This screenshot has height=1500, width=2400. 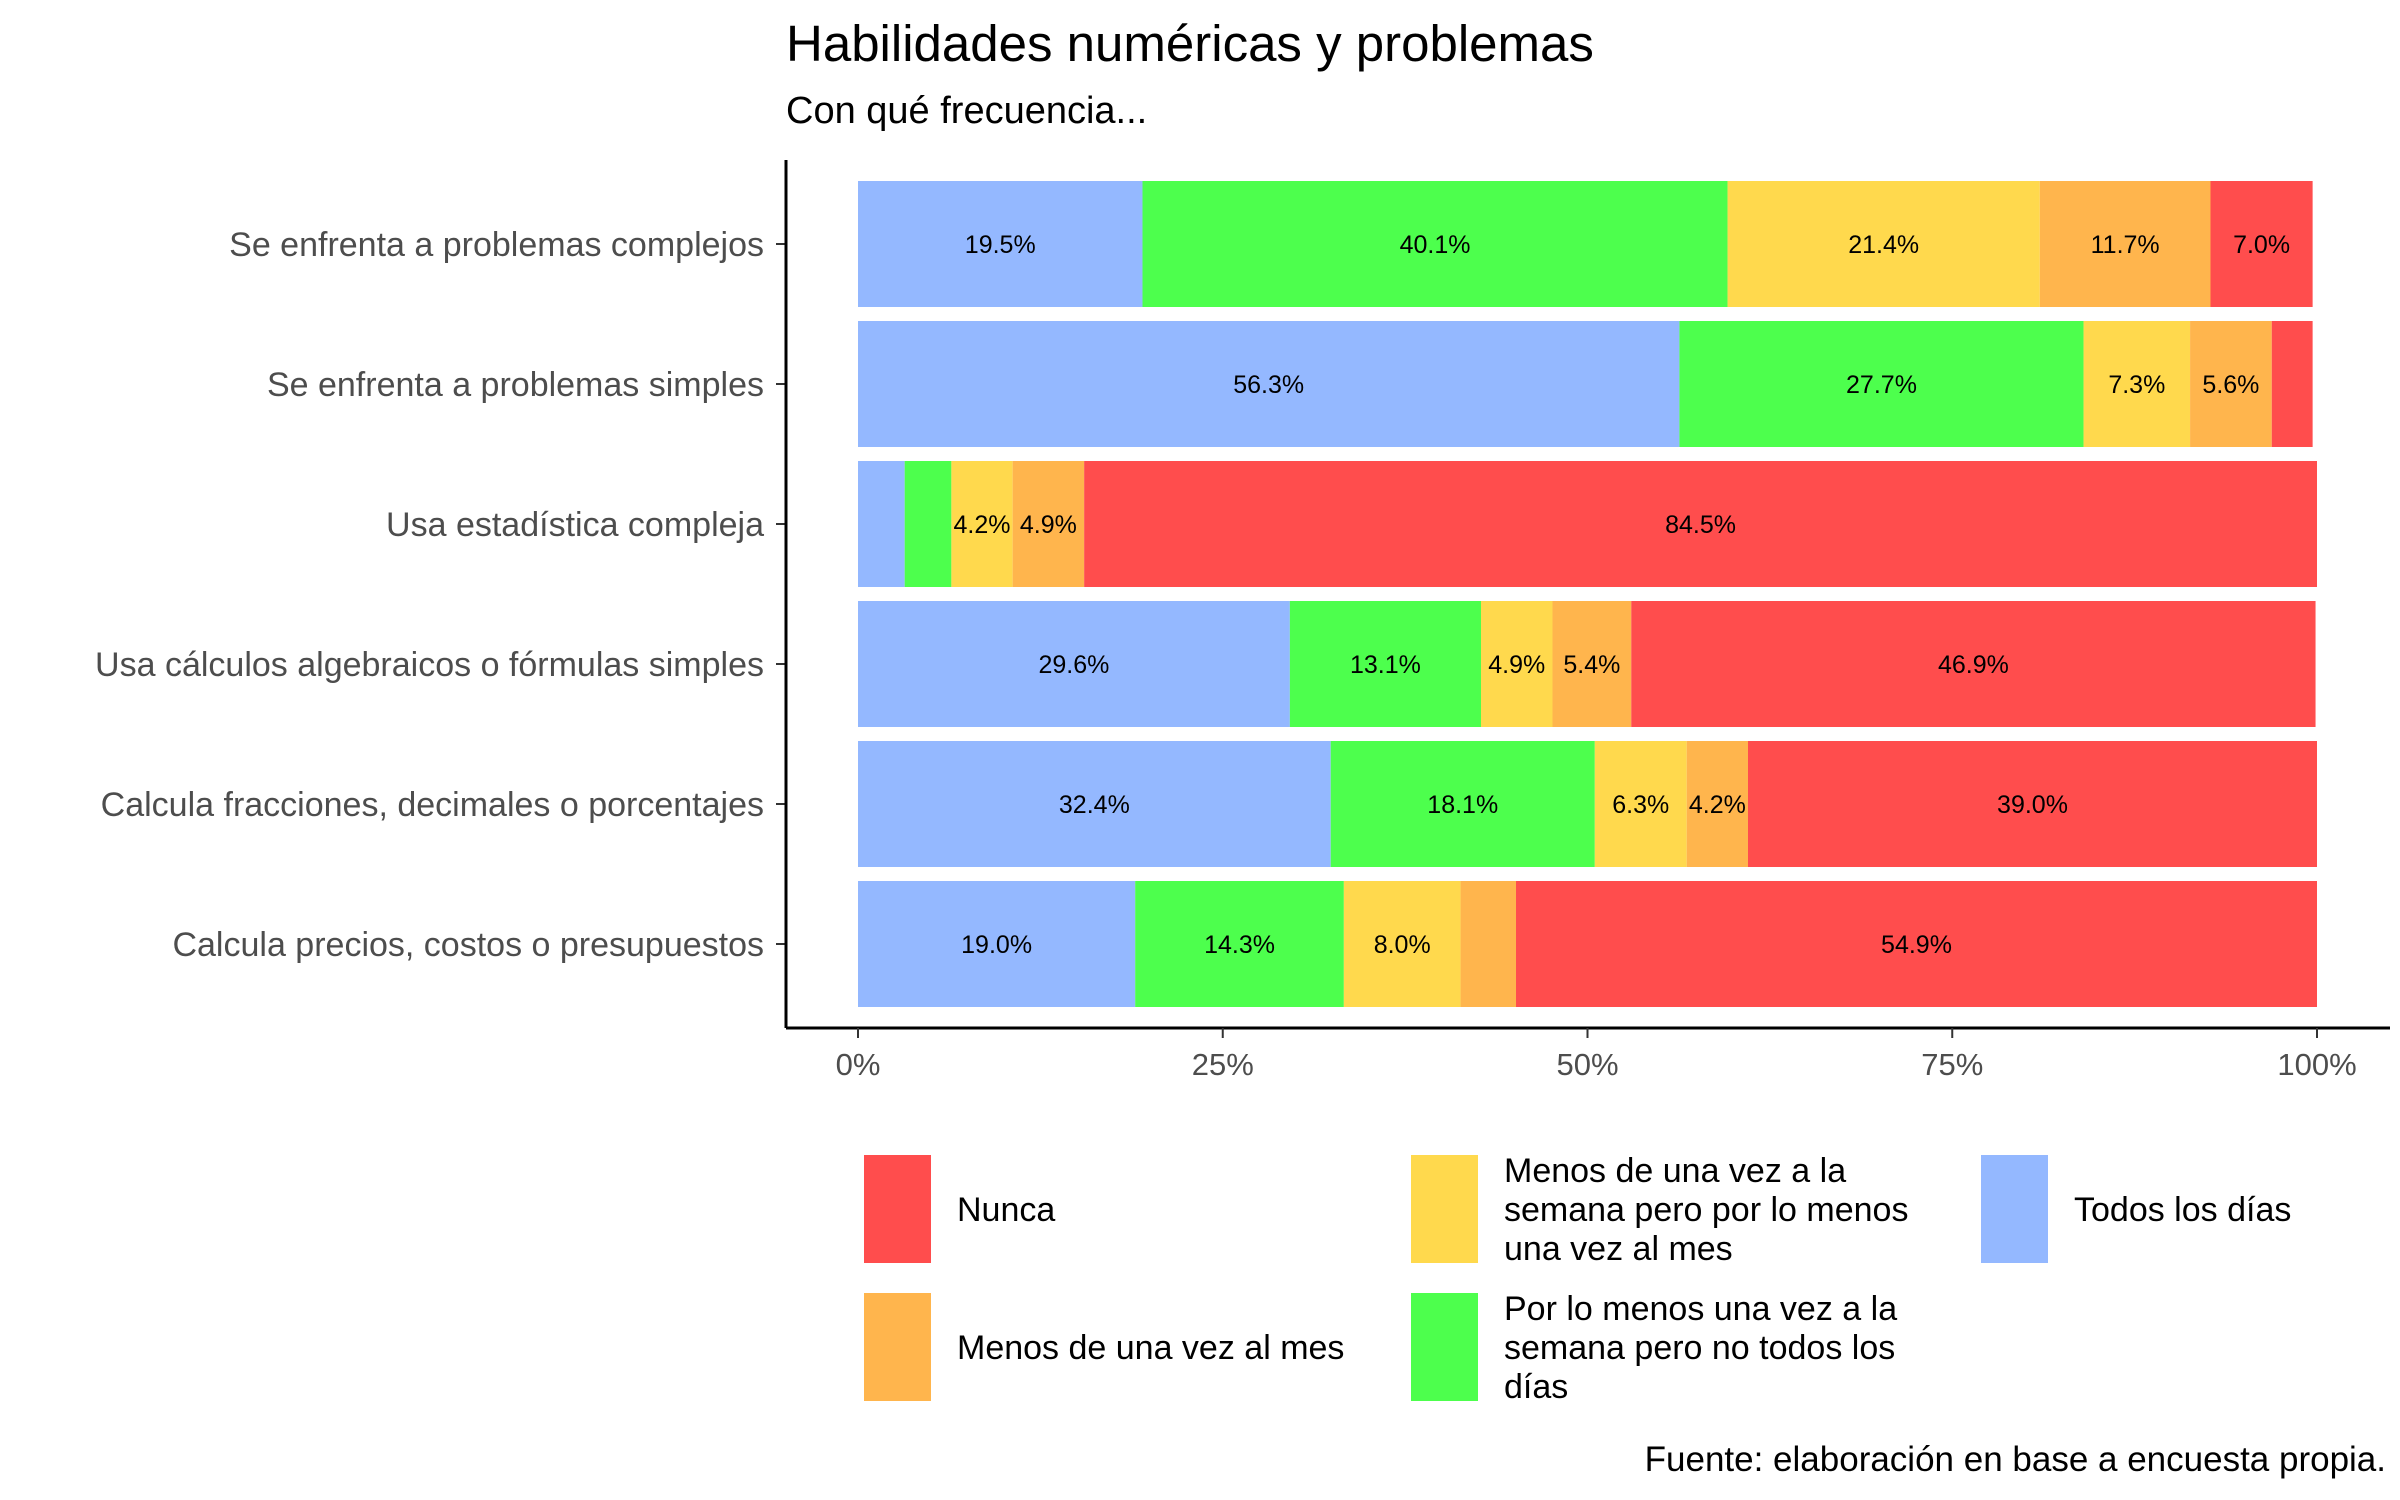 What do you see at coordinates (2182, 1210) in the screenshot?
I see `legend-label: Todos los días` at bounding box center [2182, 1210].